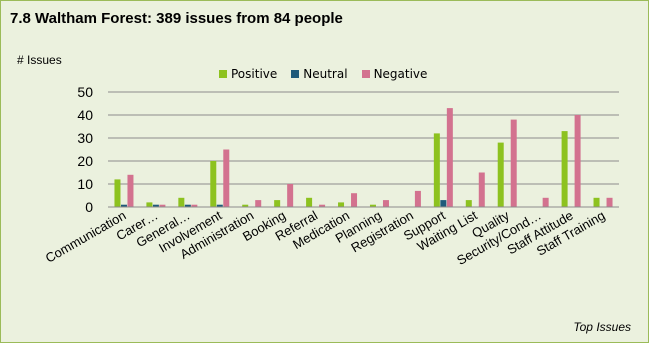  I want to click on x-tick-label: Communication, so click(86, 237).